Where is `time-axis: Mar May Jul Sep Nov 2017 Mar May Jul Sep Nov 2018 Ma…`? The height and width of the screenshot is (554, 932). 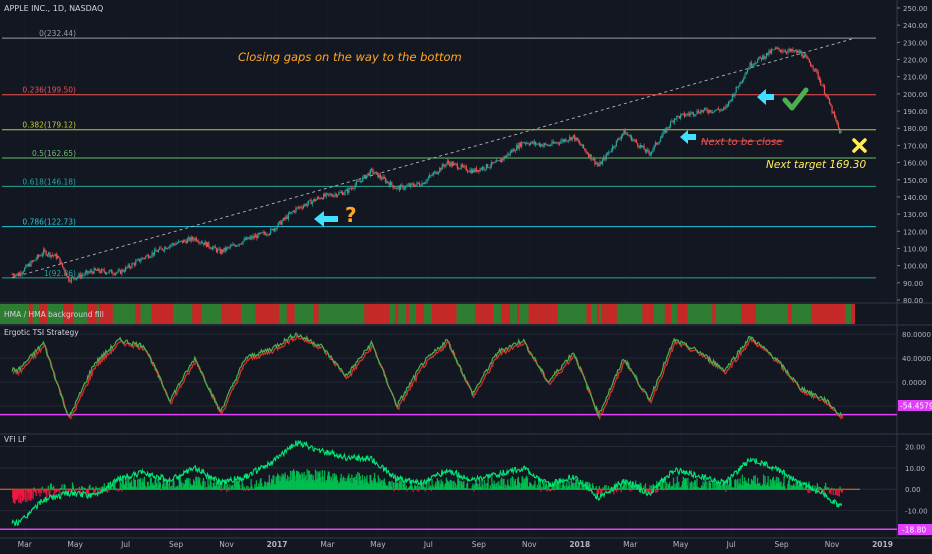 time-axis: Mar May Jul Sep Nov 2017 Mar May Jul Sep Nov 2018 Ma… is located at coordinates (466, 543).